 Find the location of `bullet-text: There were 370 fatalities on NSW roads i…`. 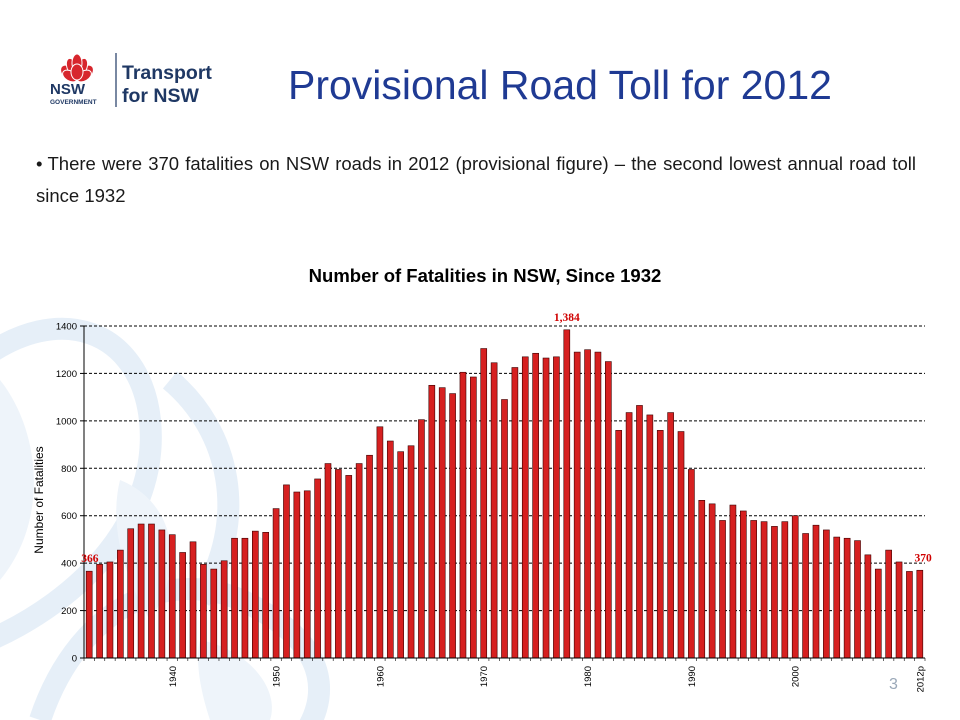

bullet-text: There were 370 fatalities on NSW roads i… is located at coordinates (476, 179).